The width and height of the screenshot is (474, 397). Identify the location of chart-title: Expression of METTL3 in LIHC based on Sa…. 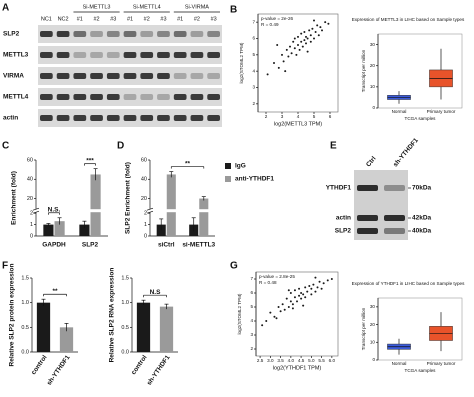
(408, 19).